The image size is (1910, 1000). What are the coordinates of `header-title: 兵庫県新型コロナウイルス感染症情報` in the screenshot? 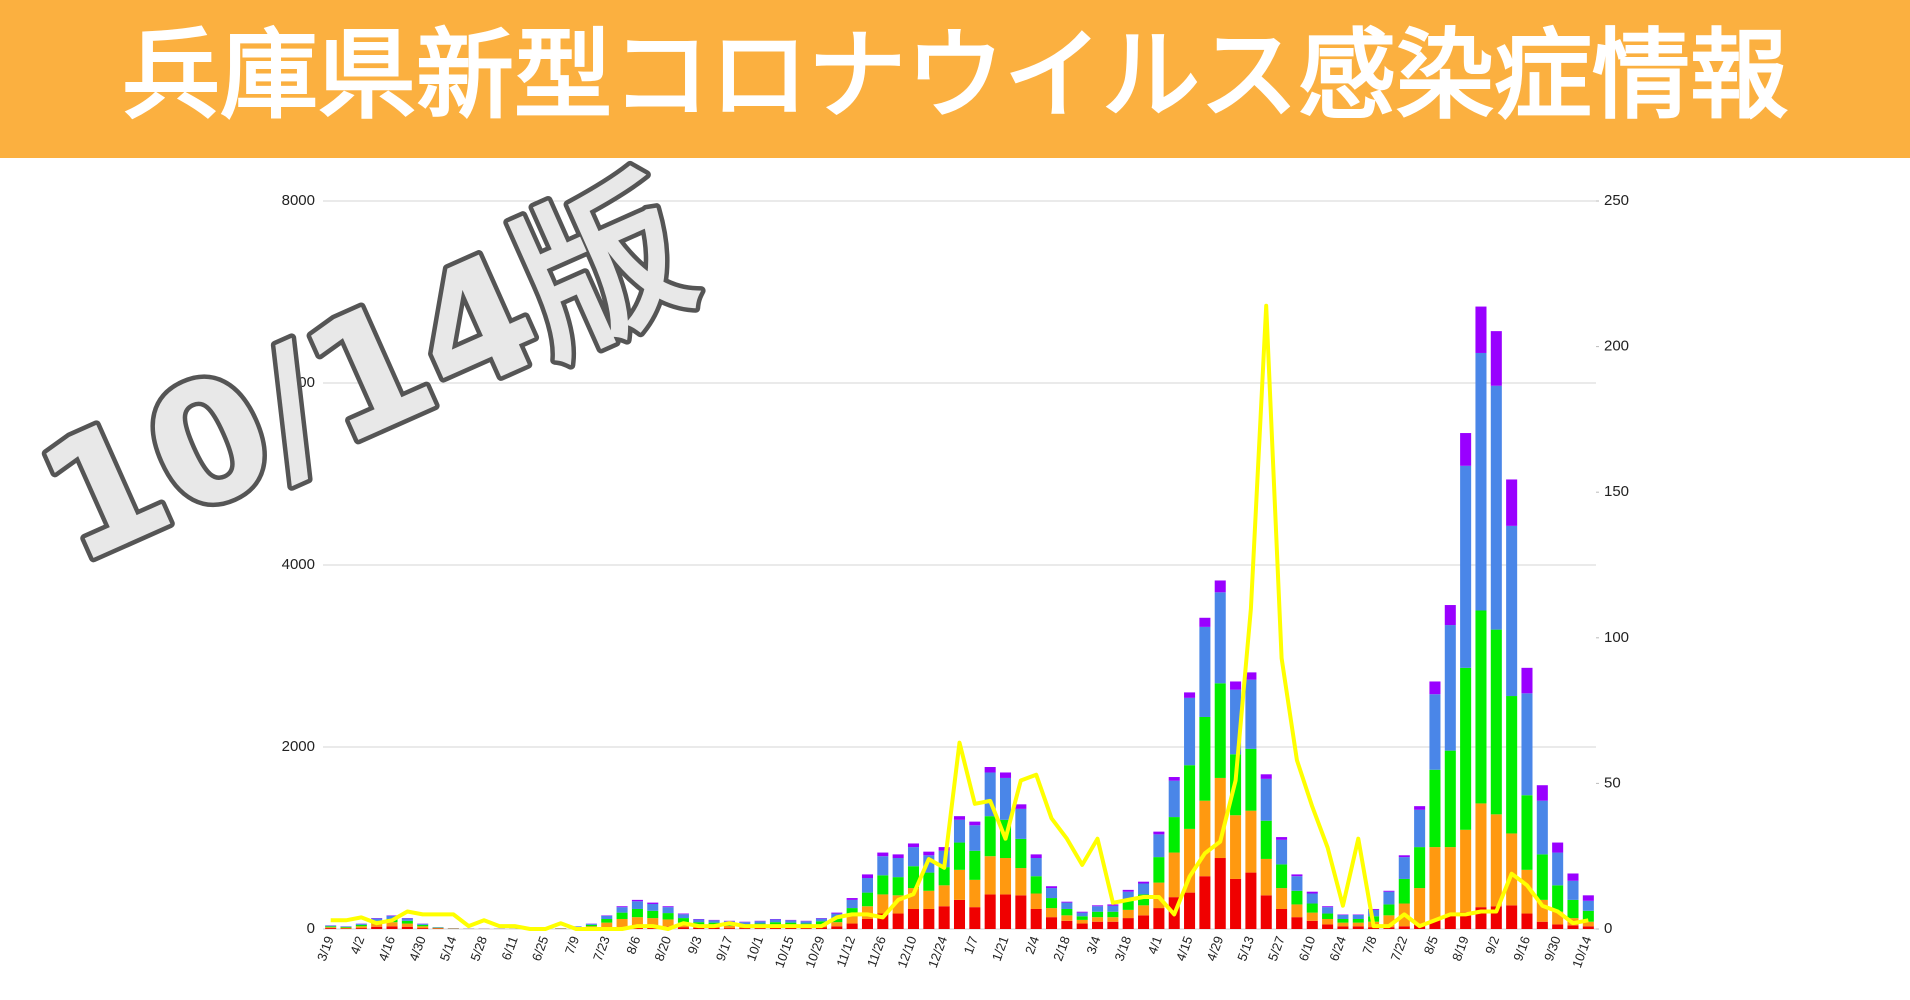 It's located at (955, 76).